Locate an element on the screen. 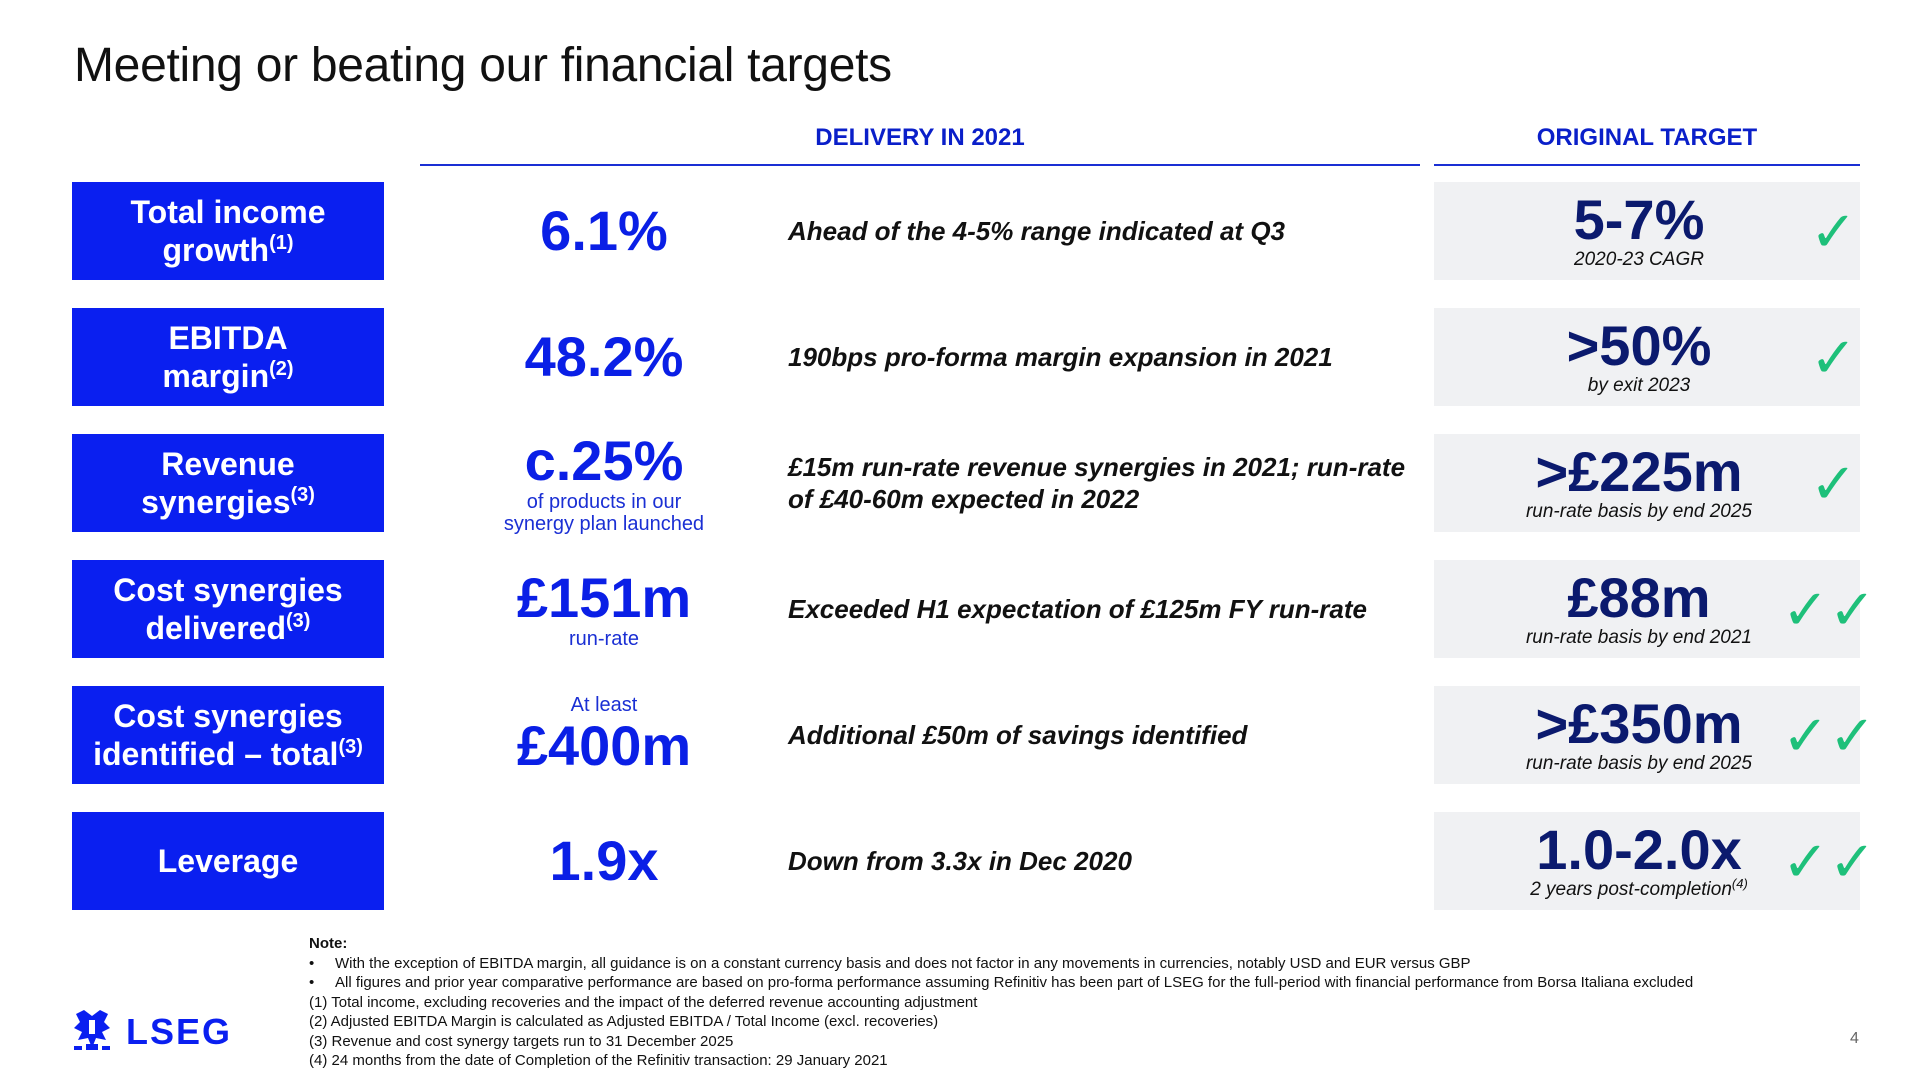  row-label-line1: Total income is located at coordinates (228, 212).